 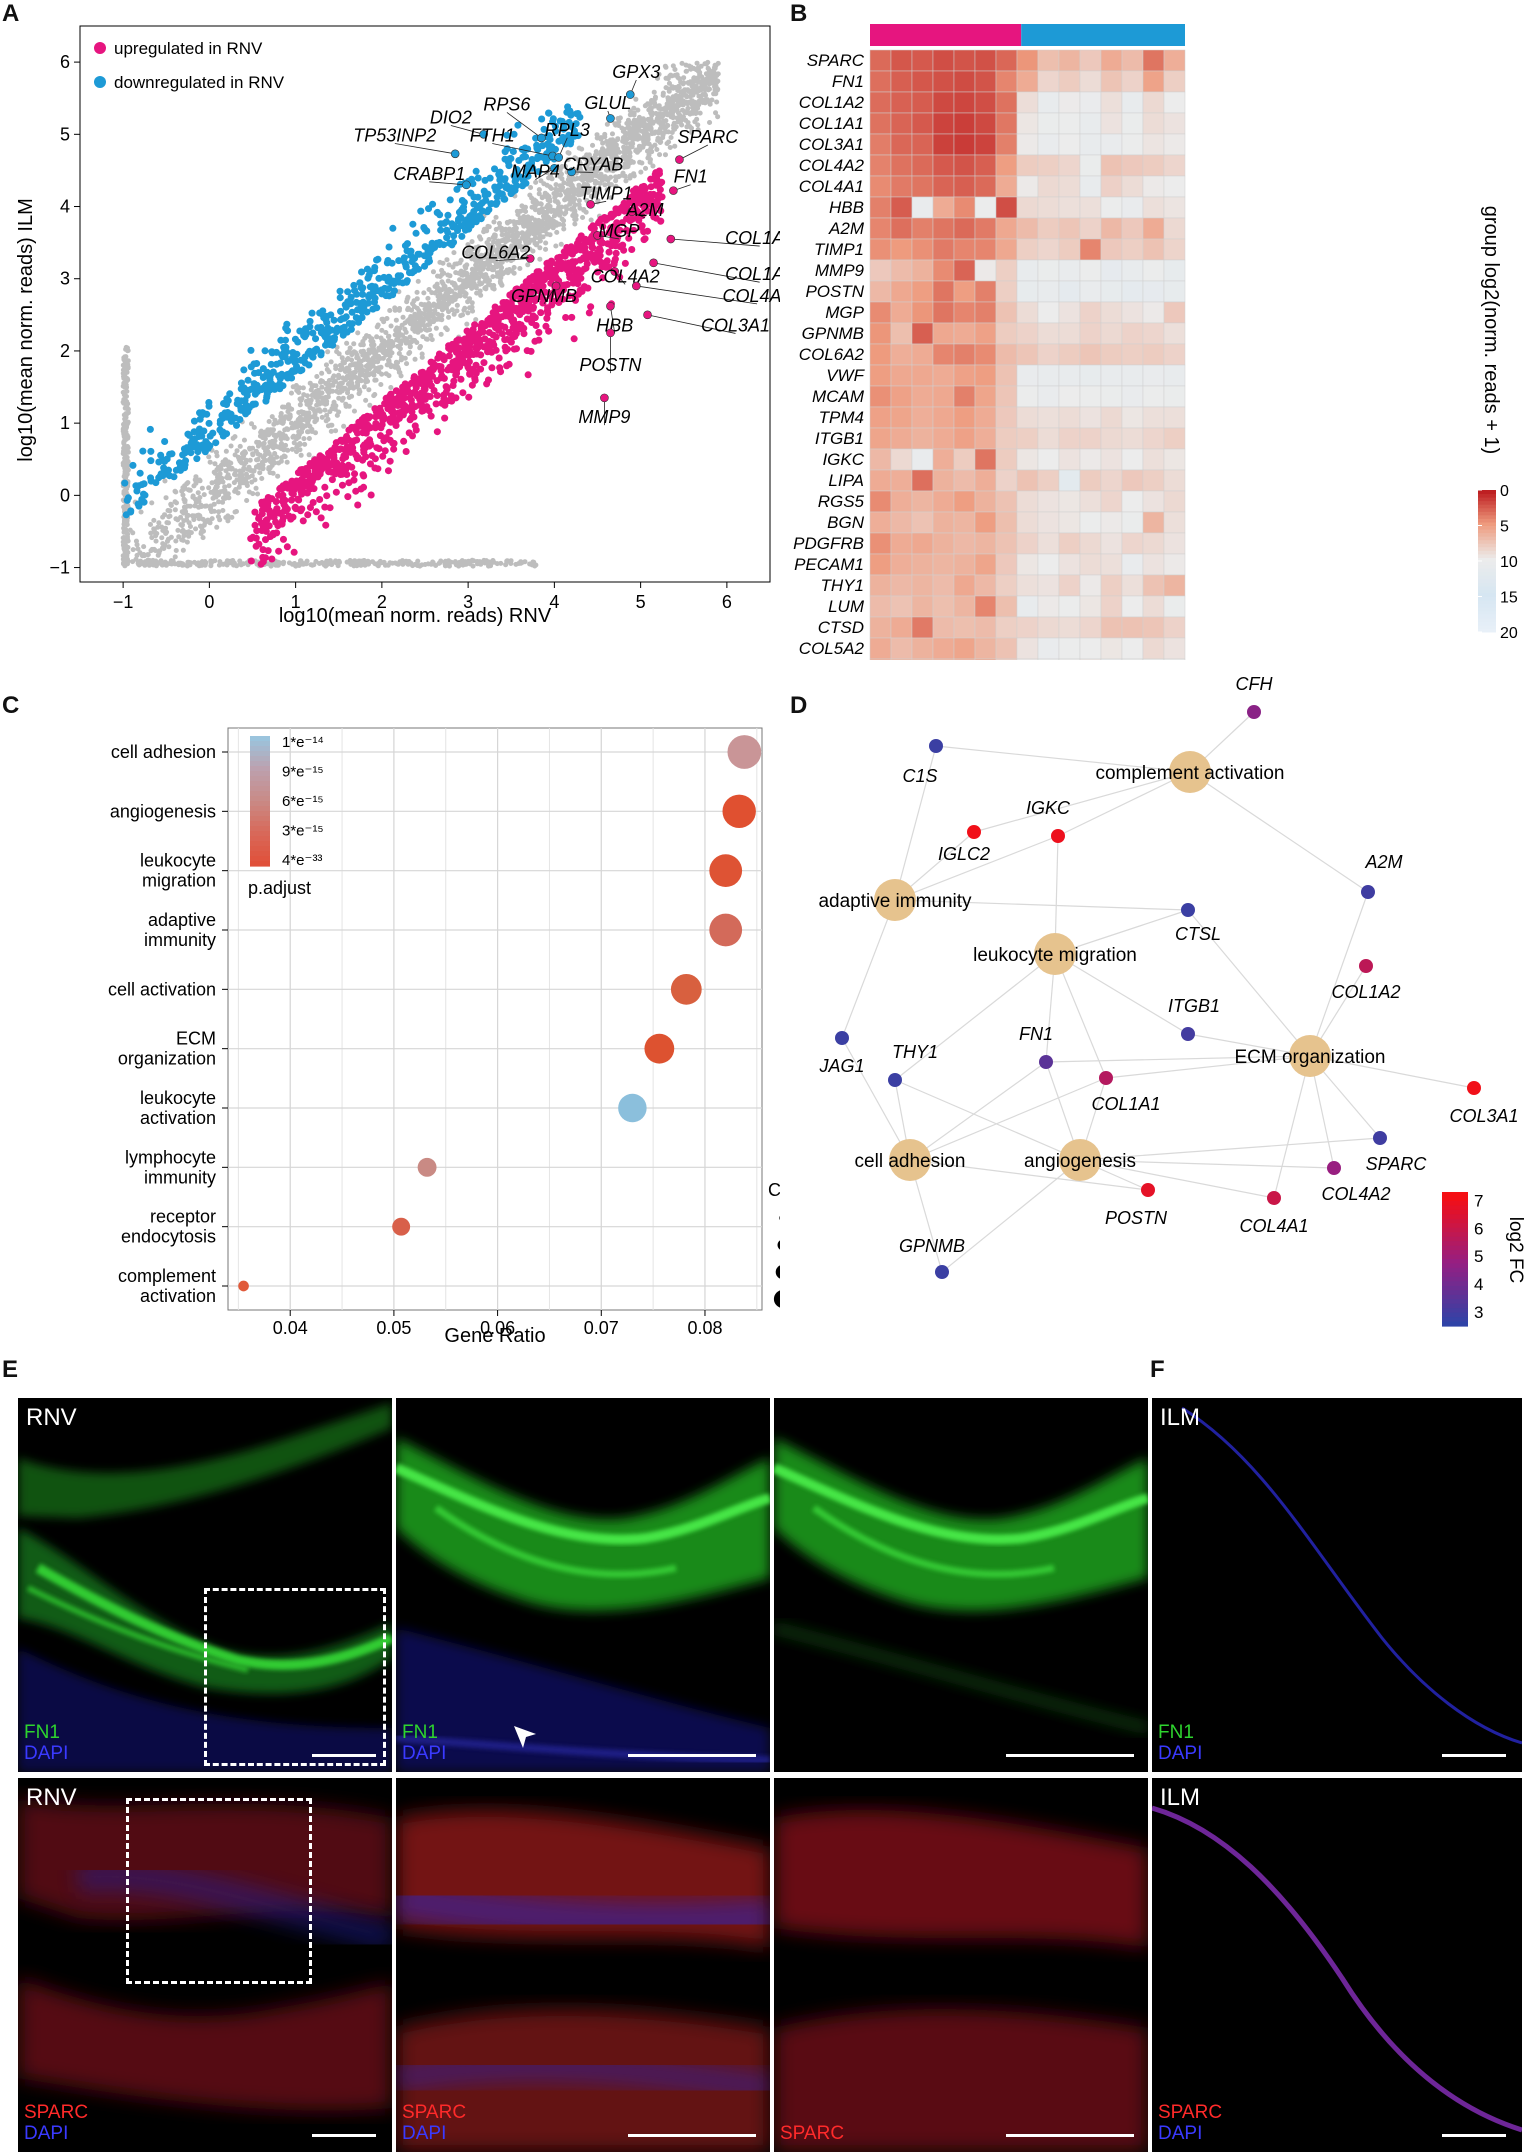 I want to click on gene-point-col4a2, so click(x=615, y=271).